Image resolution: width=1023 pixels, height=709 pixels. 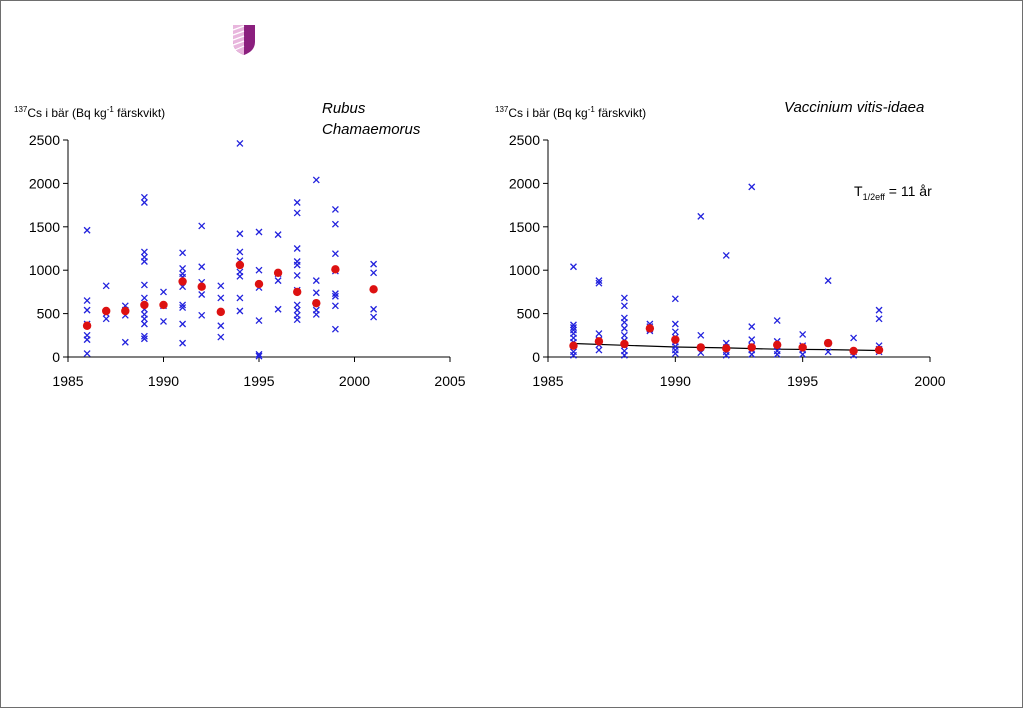 I want to click on chart-rubus-title-line-2: Chamaemorus, so click(x=371, y=129).